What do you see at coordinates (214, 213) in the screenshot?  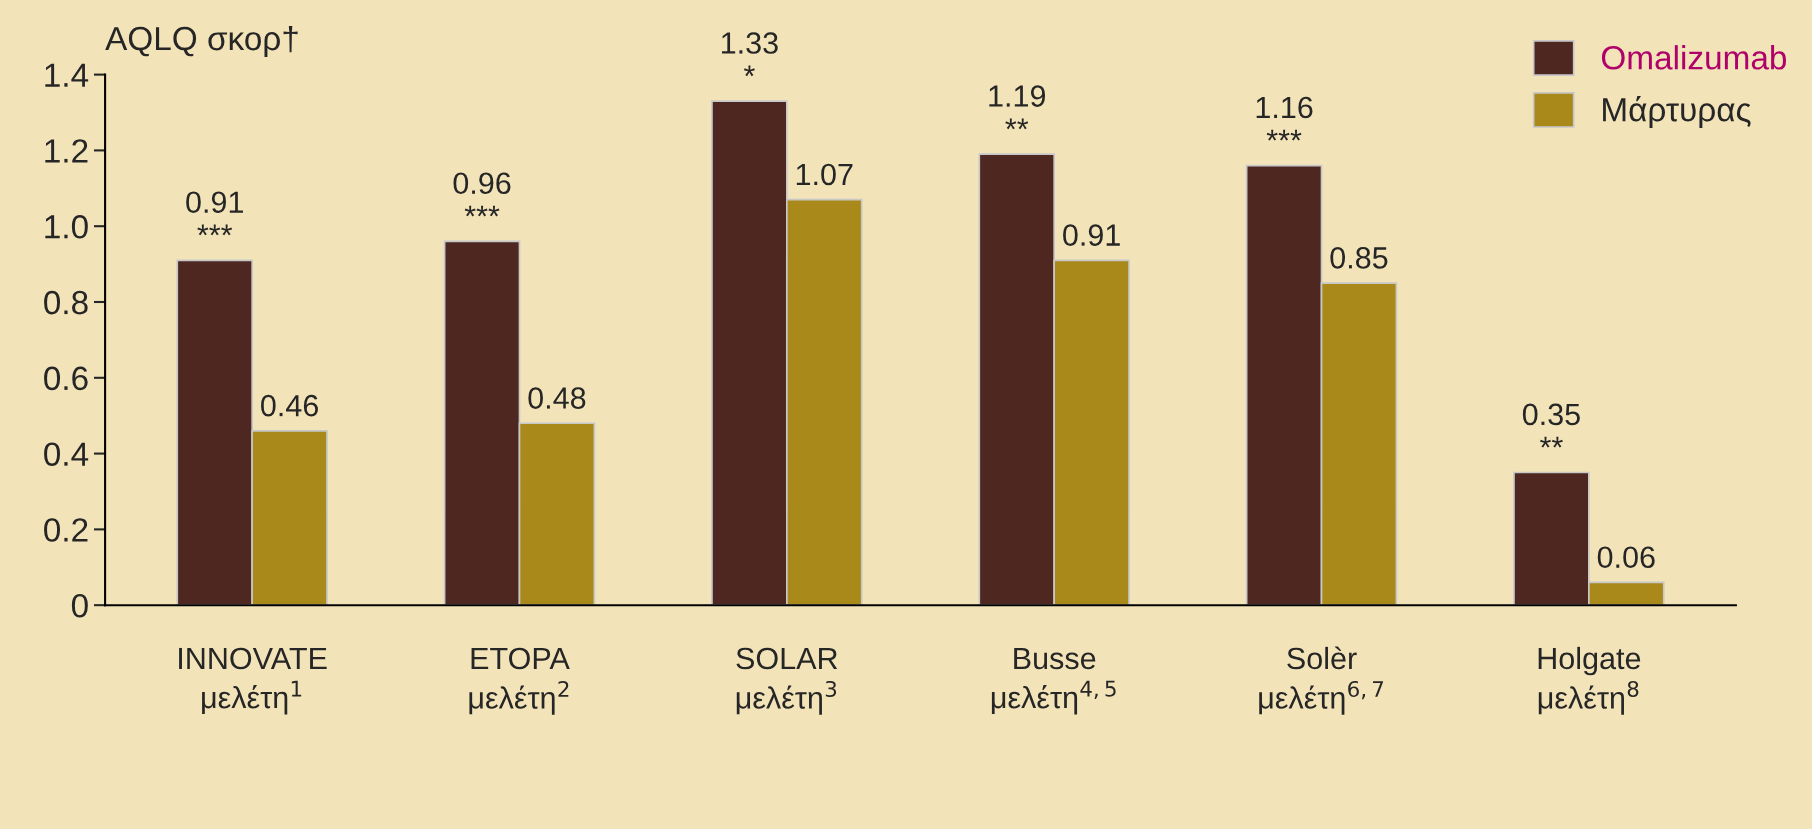 I see `data-label: 0.91 ***` at bounding box center [214, 213].